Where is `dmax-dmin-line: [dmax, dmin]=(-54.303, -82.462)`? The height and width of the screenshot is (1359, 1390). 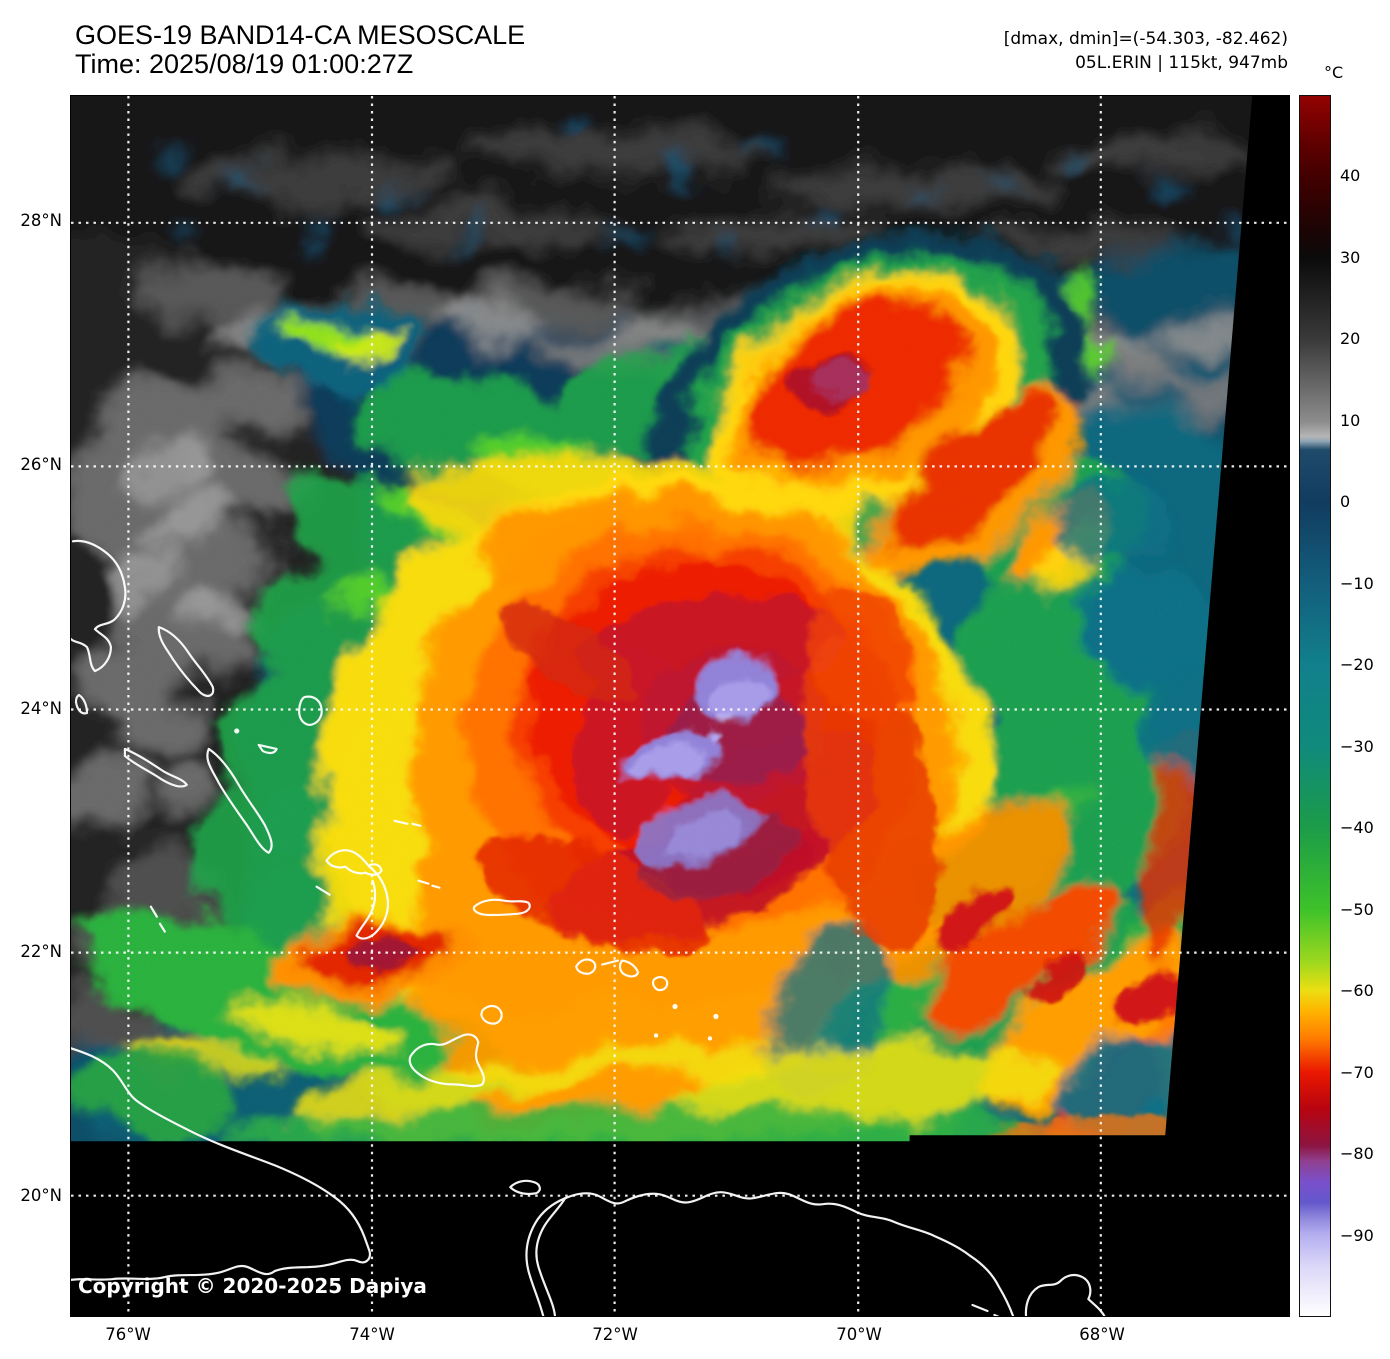 dmax-dmin-line: [dmax, dmin]=(-54.303, -82.462) is located at coordinates (1145, 39).